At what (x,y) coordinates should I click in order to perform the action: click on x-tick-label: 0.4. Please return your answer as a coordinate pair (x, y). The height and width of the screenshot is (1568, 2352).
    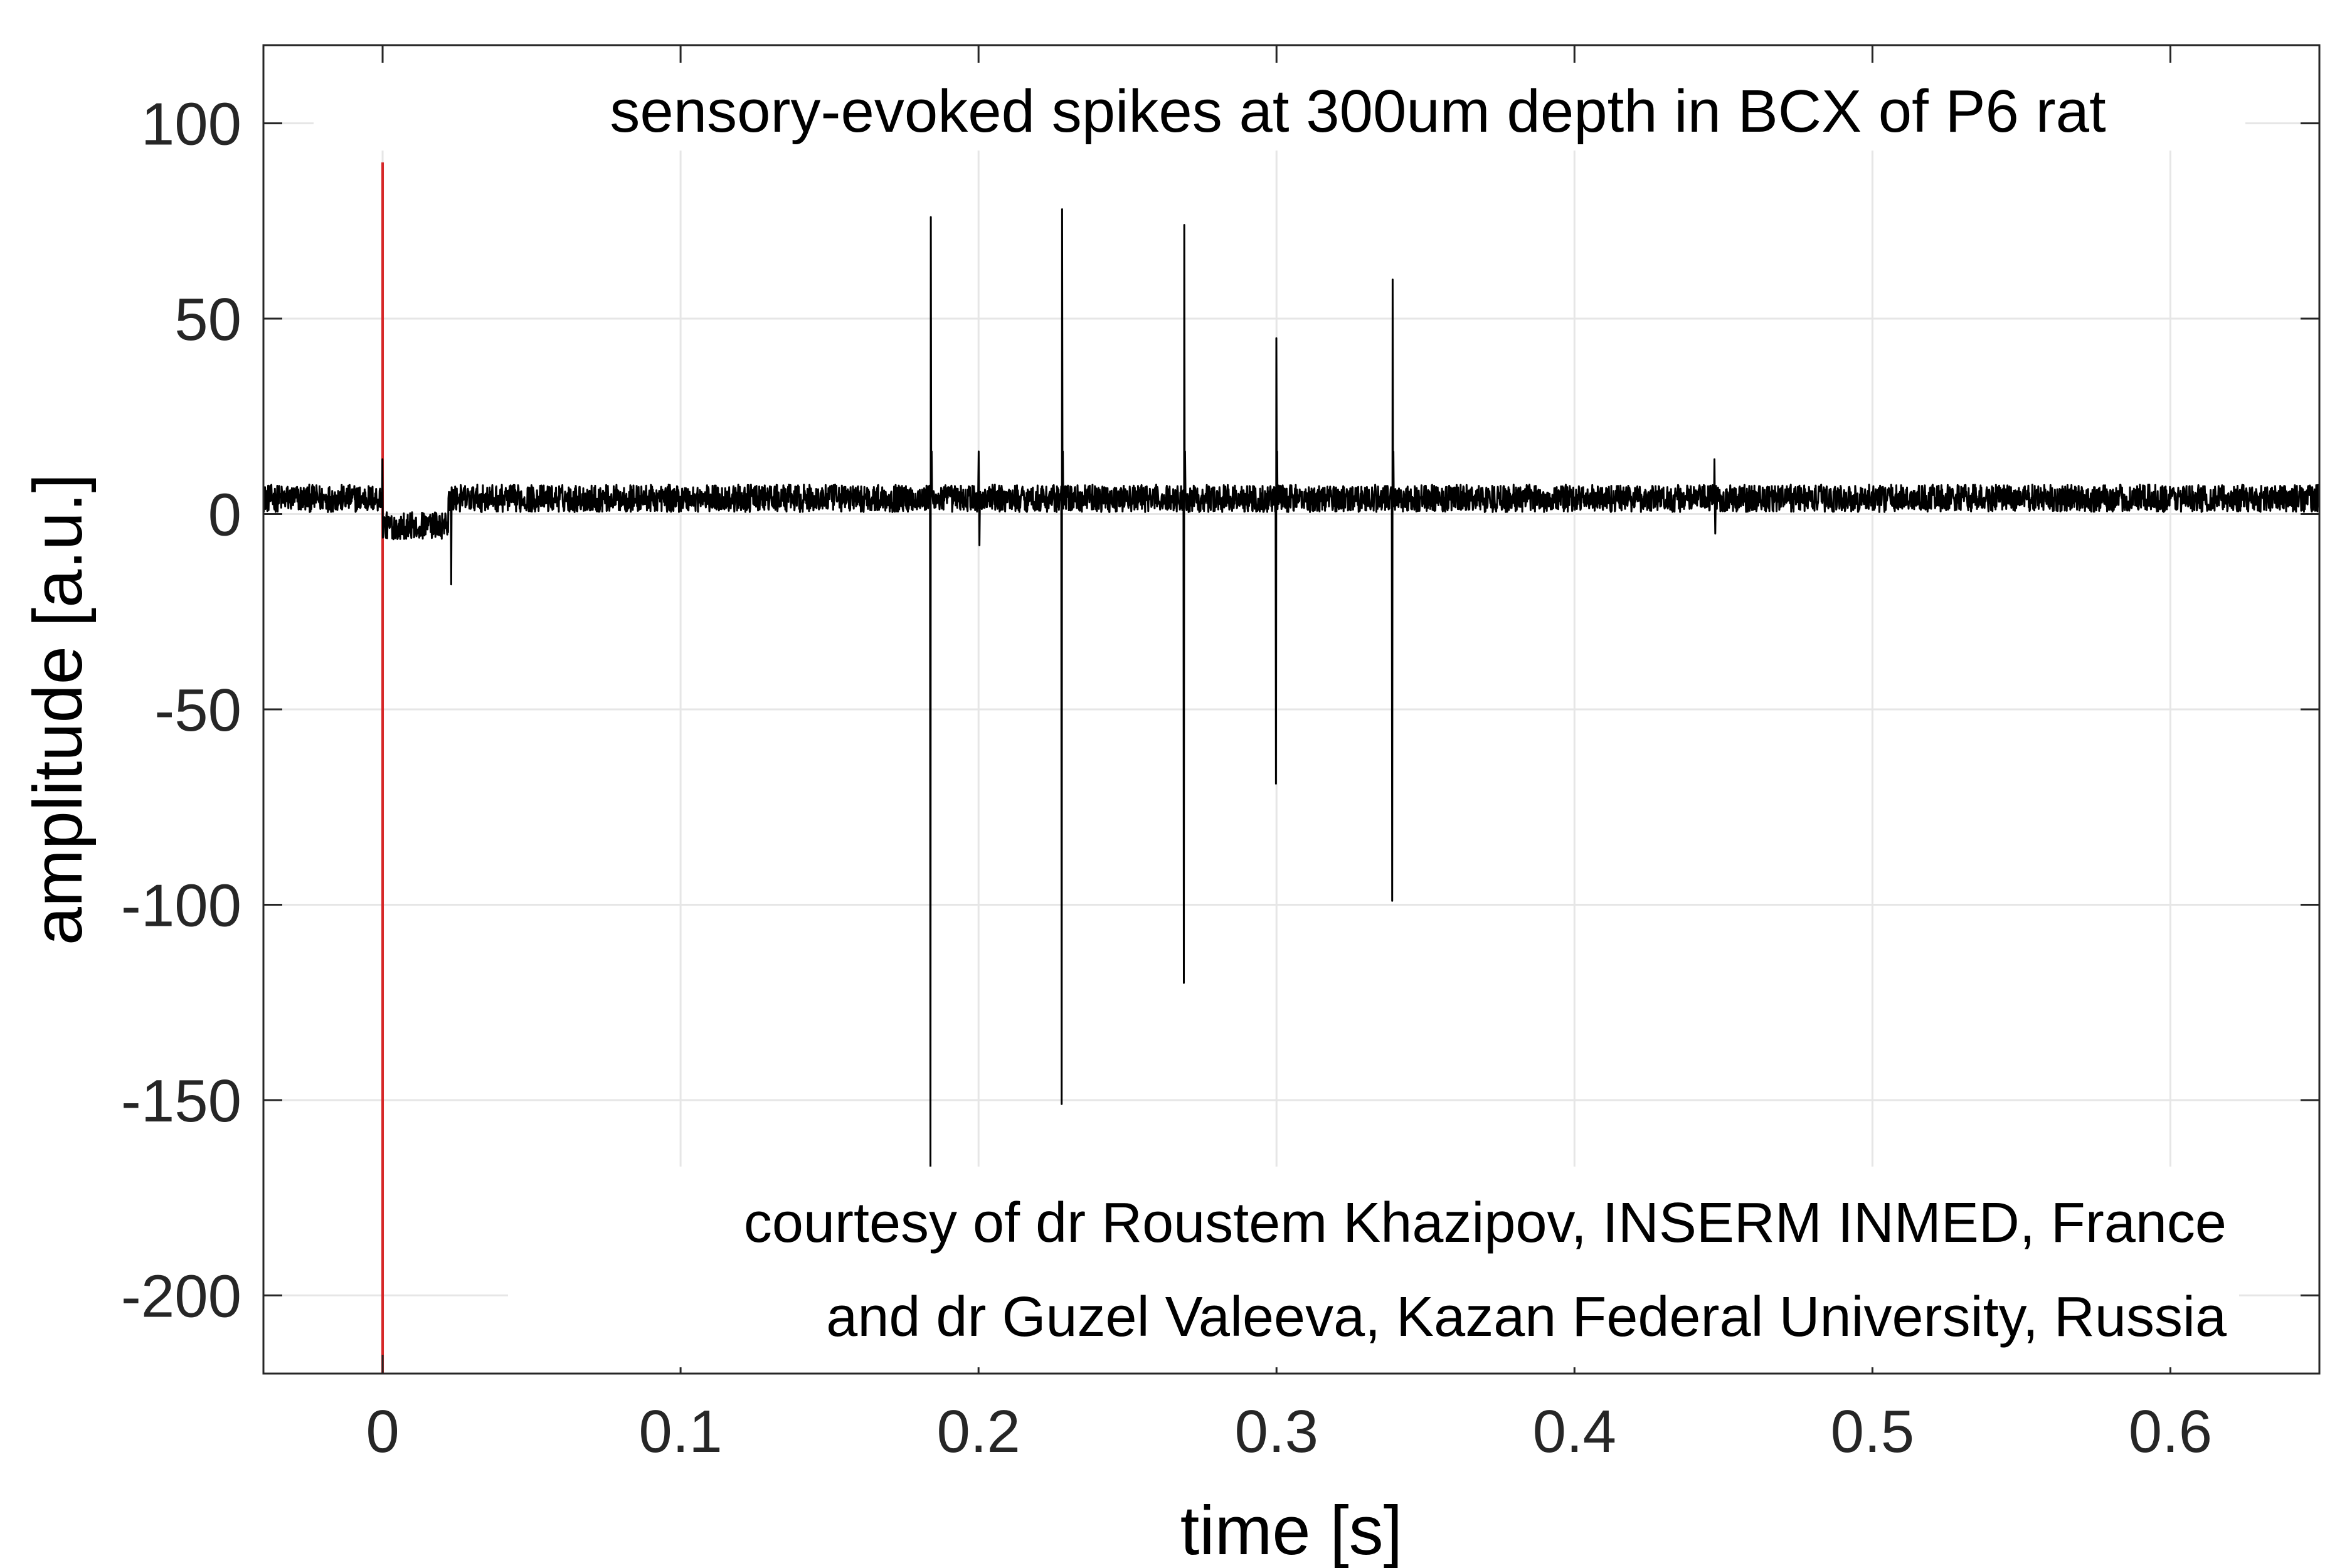
    Looking at the image, I should click on (1574, 1431).